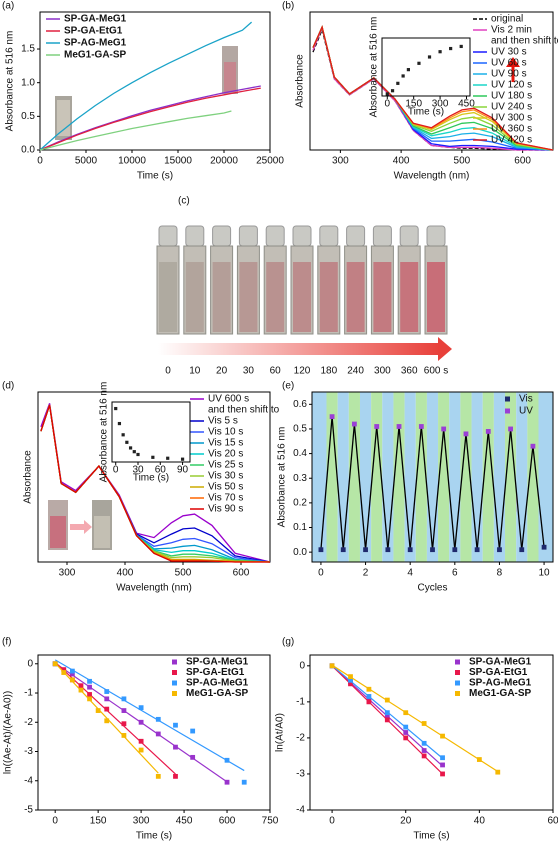  I want to click on y-tick-label: -3, so click(300, 774).